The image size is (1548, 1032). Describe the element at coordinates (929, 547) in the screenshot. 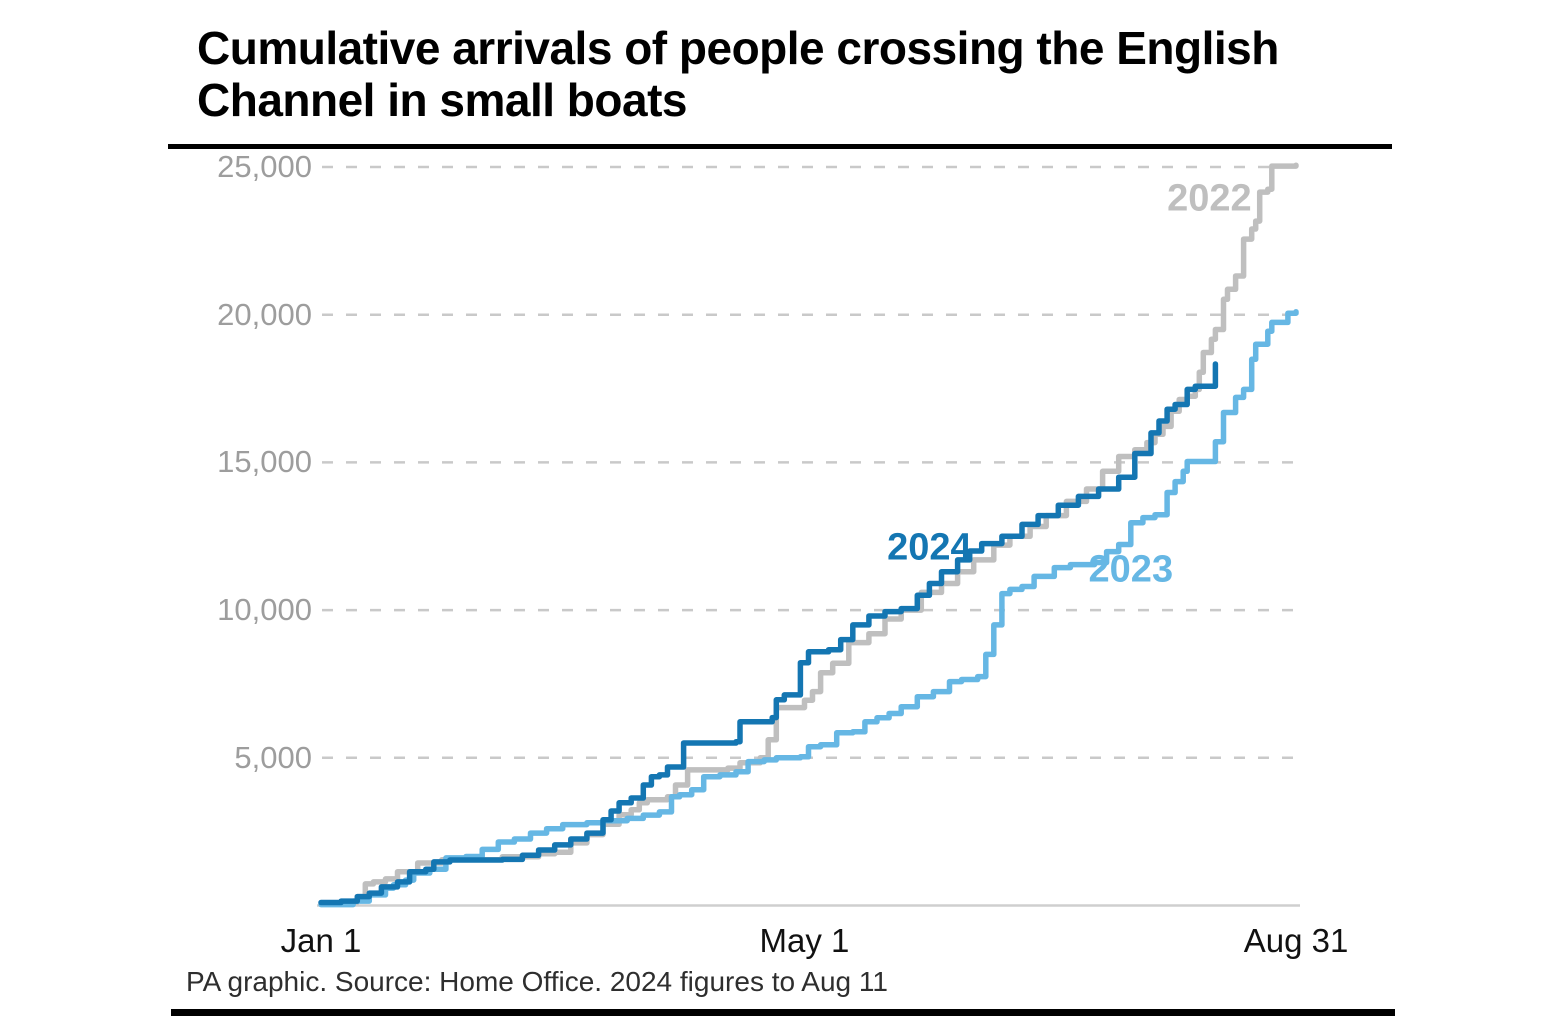

I see `series-label-2024: 2024` at that location.